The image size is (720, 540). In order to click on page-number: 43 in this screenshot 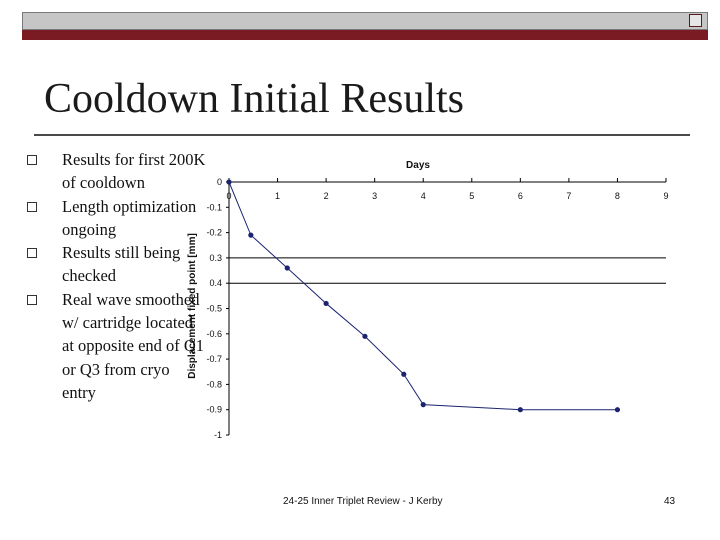, I will do `click(670, 501)`.